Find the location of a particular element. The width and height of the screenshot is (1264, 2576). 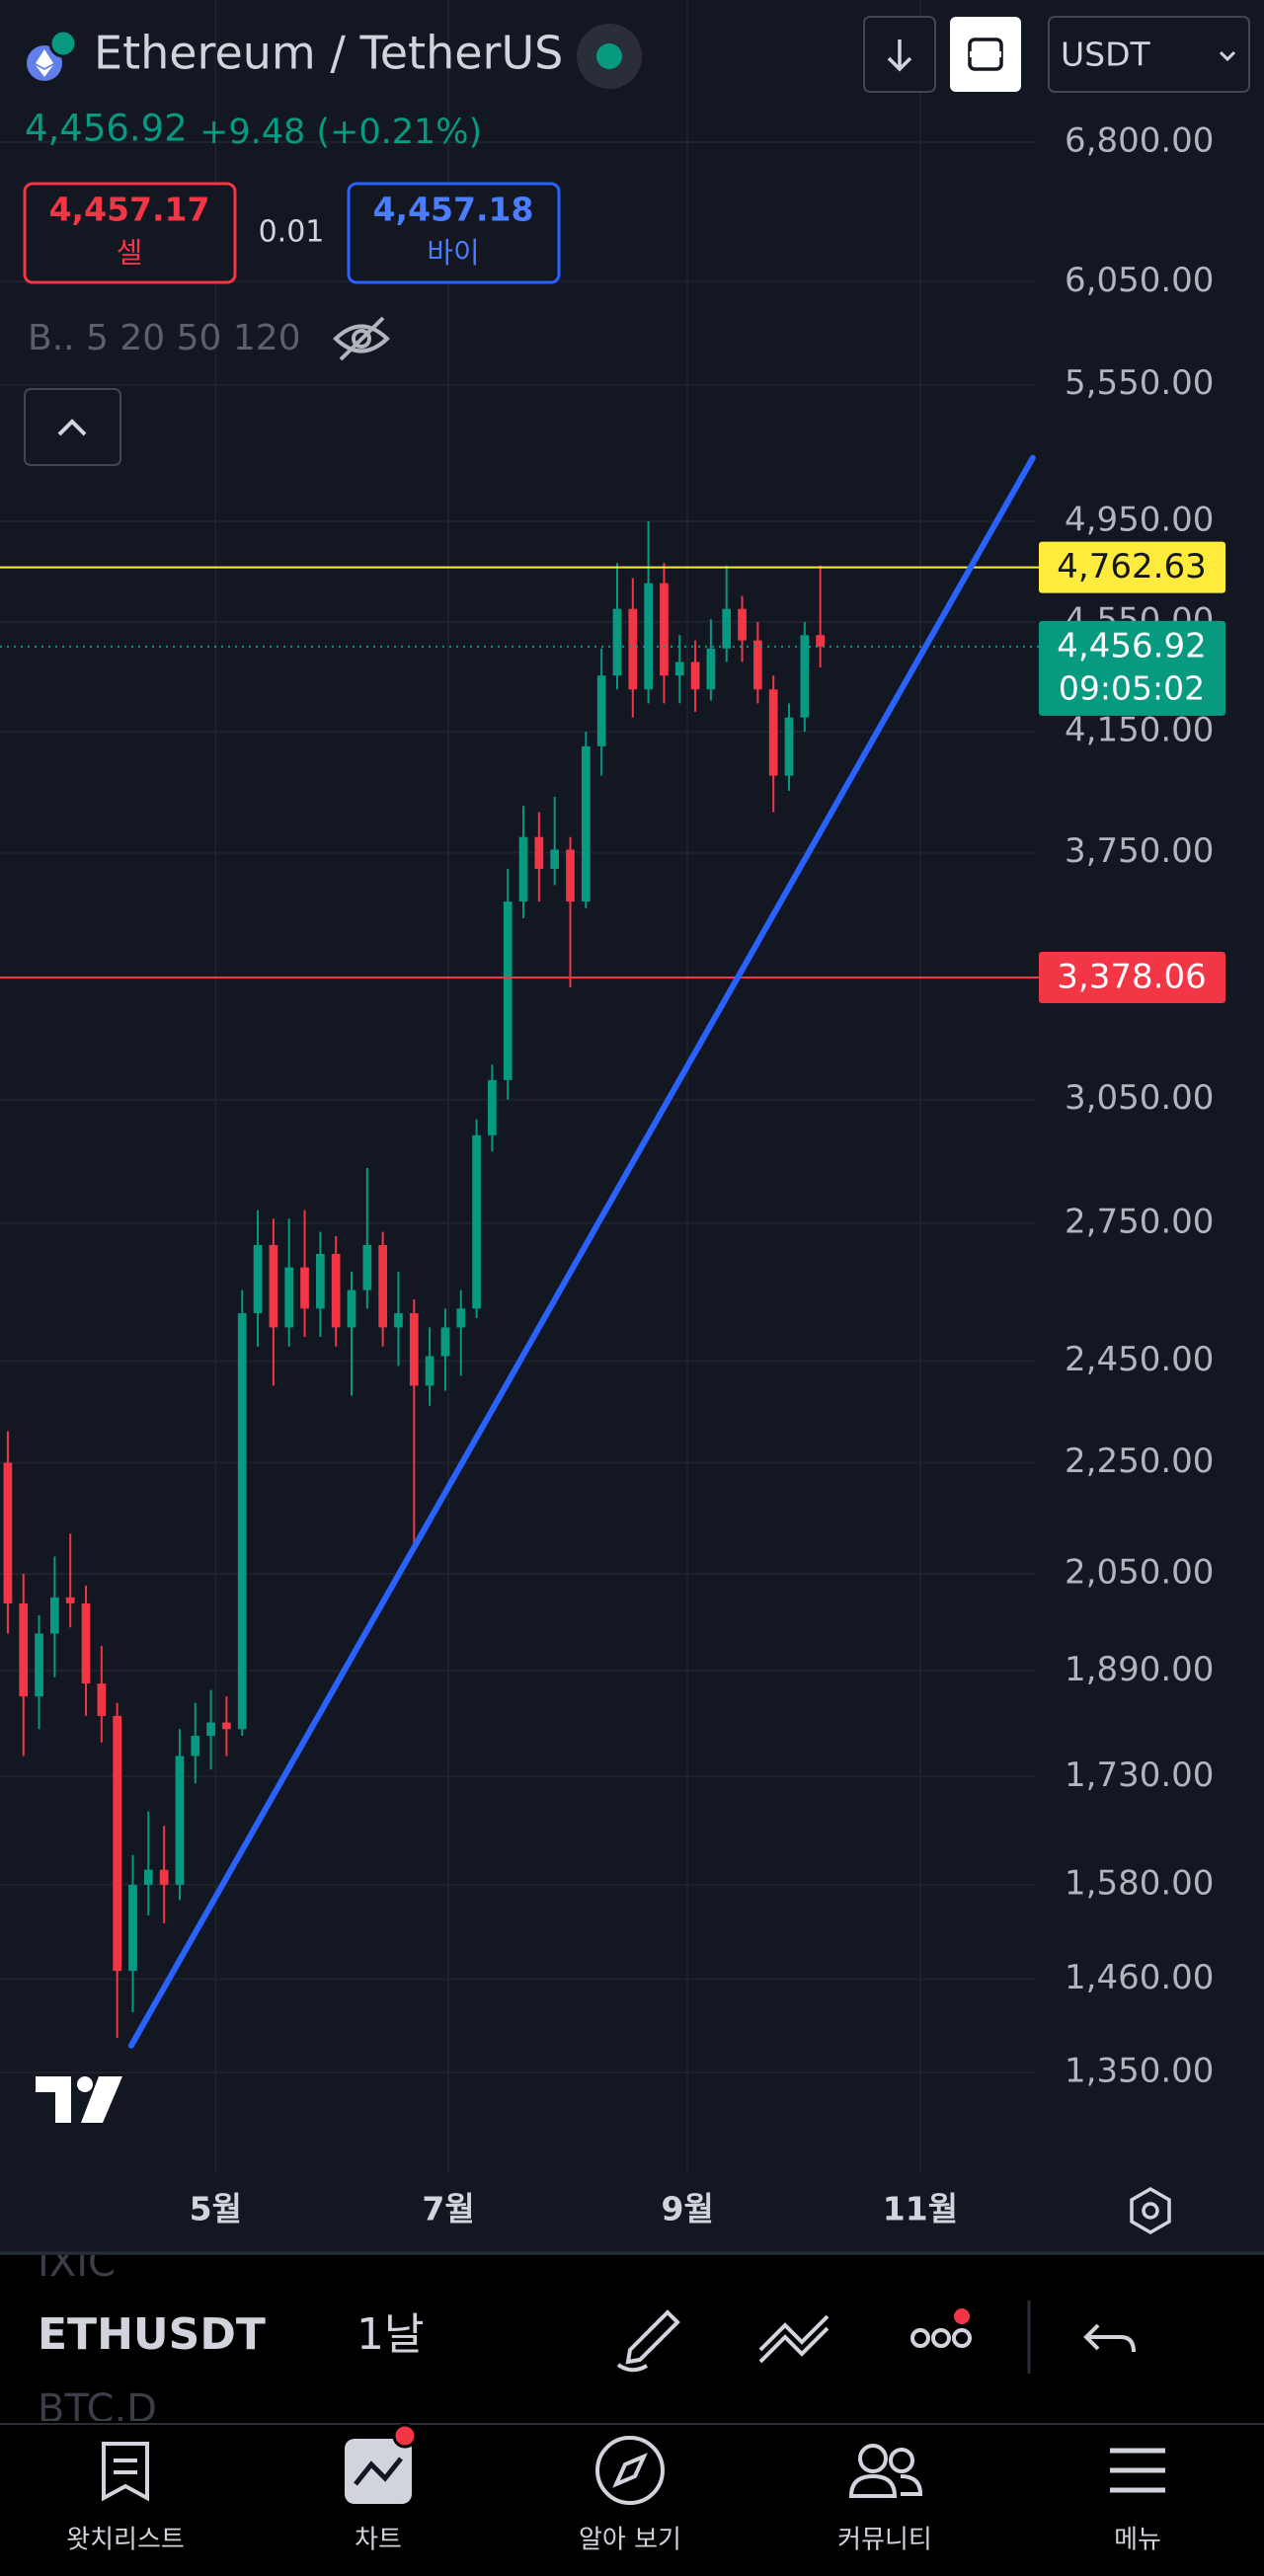

more-tools is located at coordinates (941, 2328).